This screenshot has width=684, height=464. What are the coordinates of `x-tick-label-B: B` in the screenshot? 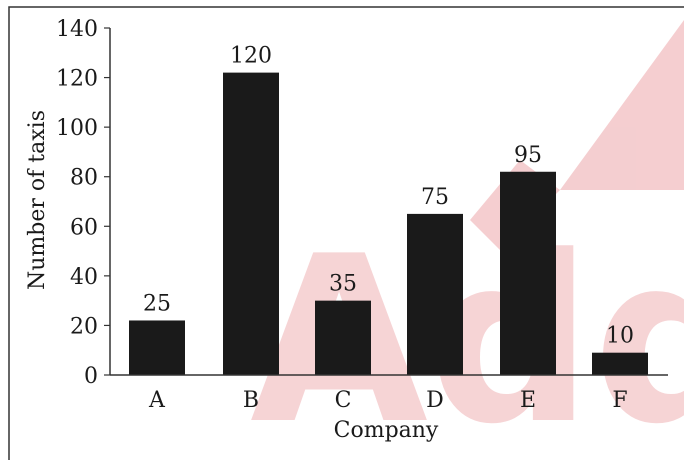 It's located at (251, 400).